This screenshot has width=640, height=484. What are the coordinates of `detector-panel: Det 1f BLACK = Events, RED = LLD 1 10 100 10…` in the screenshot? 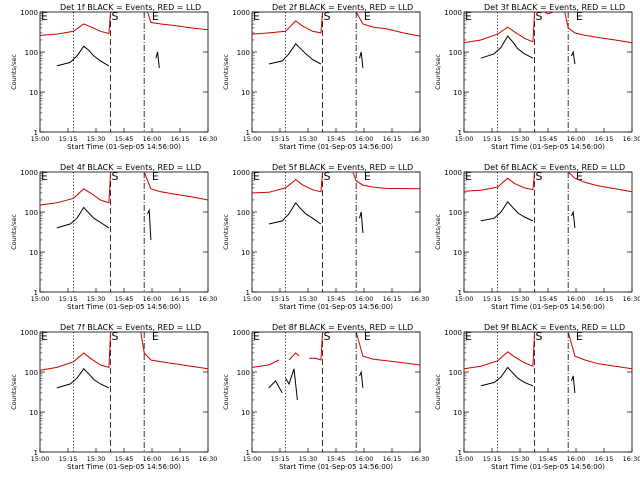 It's located at (113, 77).